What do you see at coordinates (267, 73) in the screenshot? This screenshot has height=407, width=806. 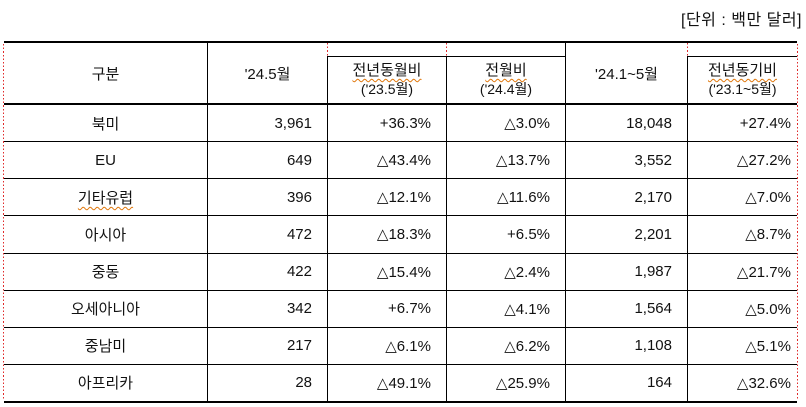 I see `header-month: '24.5월` at bounding box center [267, 73].